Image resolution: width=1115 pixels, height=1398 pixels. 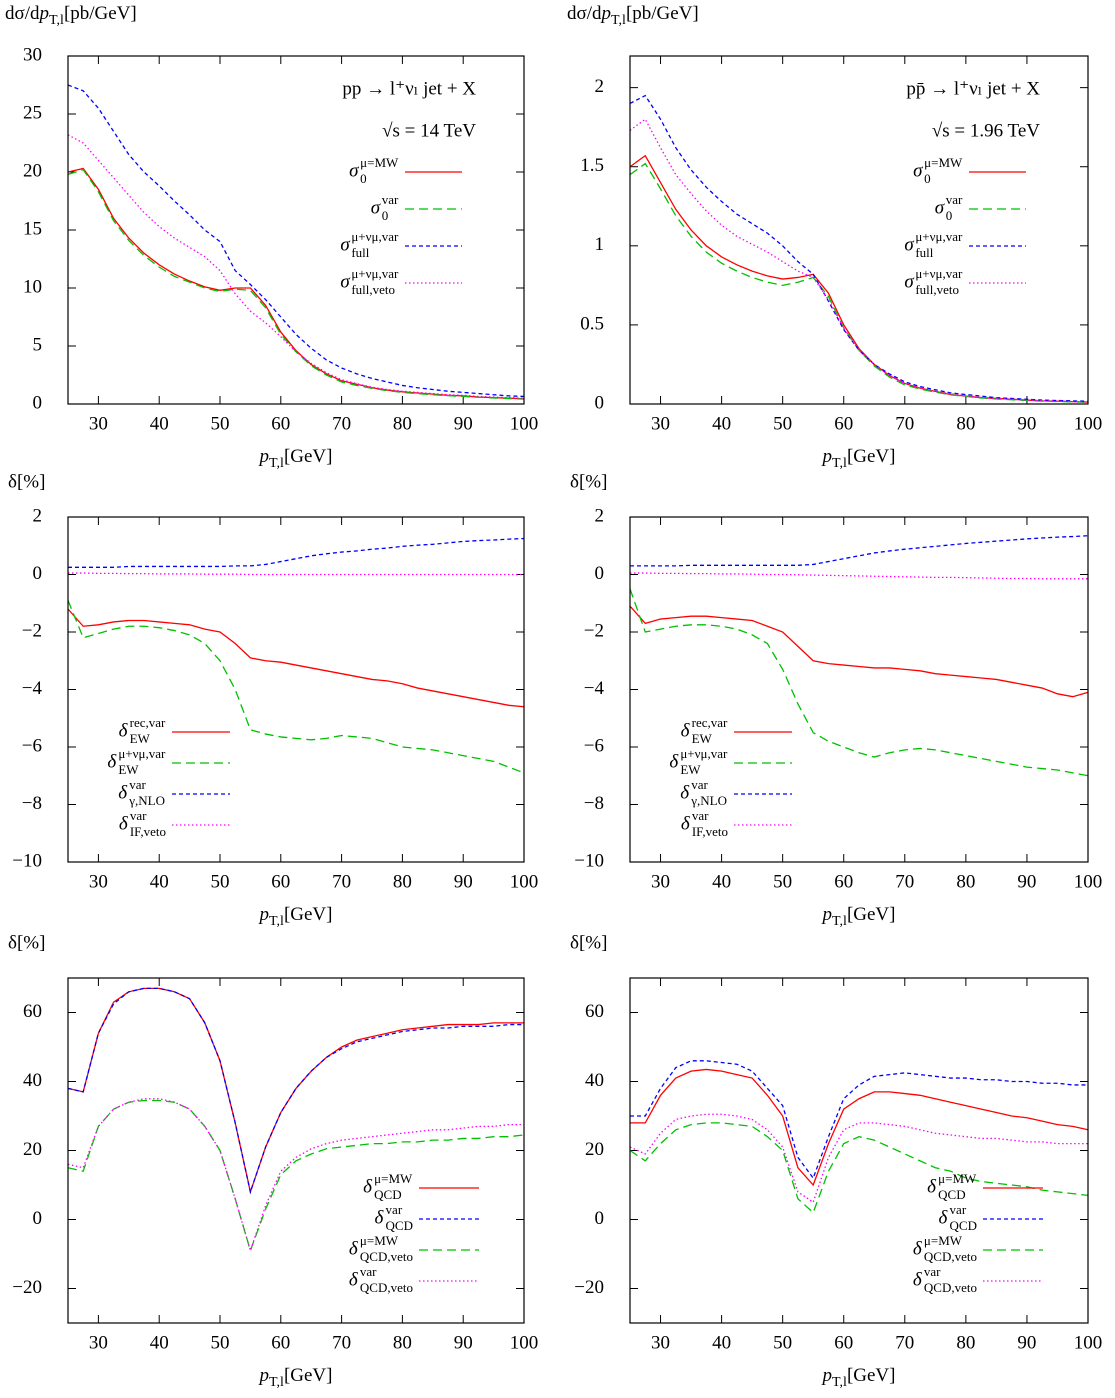 What do you see at coordinates (295, 458) in the screenshot?
I see `x-axis-label: pT,l[GeV]` at bounding box center [295, 458].